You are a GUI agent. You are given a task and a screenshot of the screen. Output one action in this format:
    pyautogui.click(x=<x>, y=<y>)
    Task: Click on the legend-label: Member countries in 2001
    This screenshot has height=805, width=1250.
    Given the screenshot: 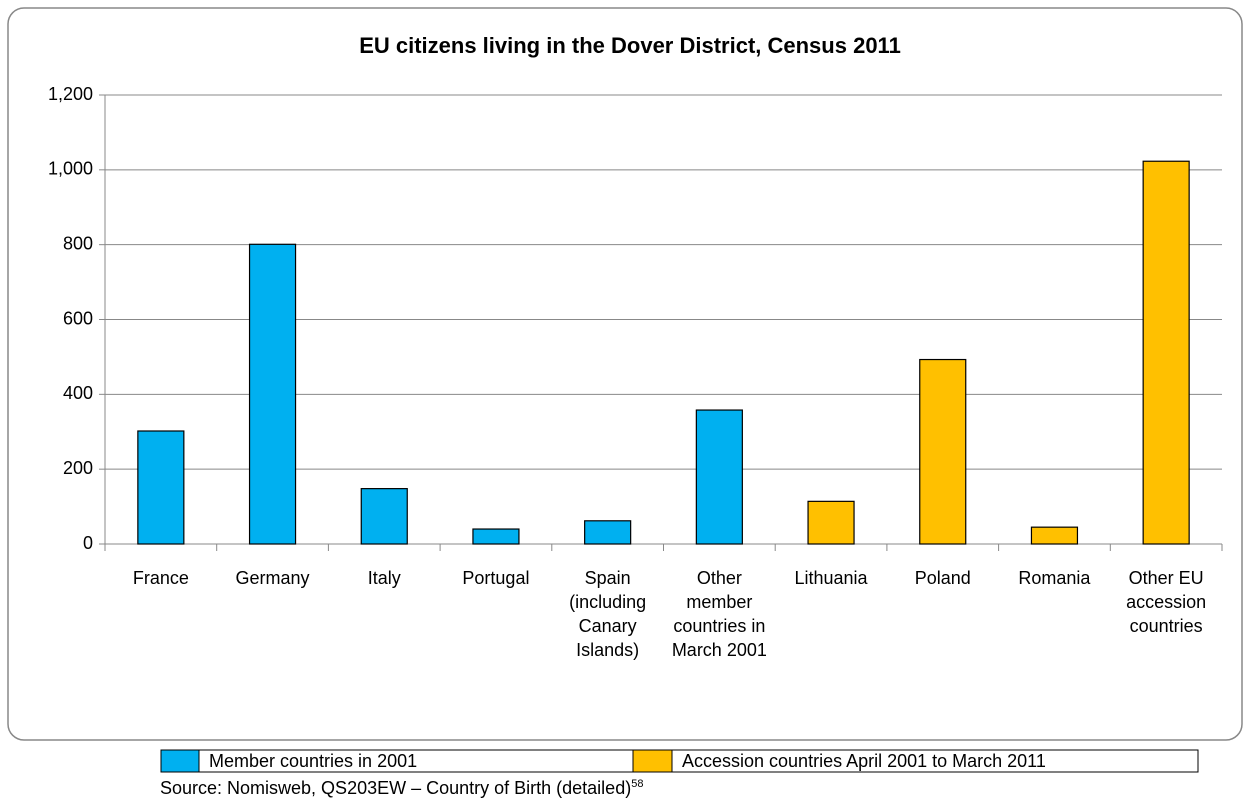 What is the action you would take?
    pyautogui.click(x=313, y=761)
    